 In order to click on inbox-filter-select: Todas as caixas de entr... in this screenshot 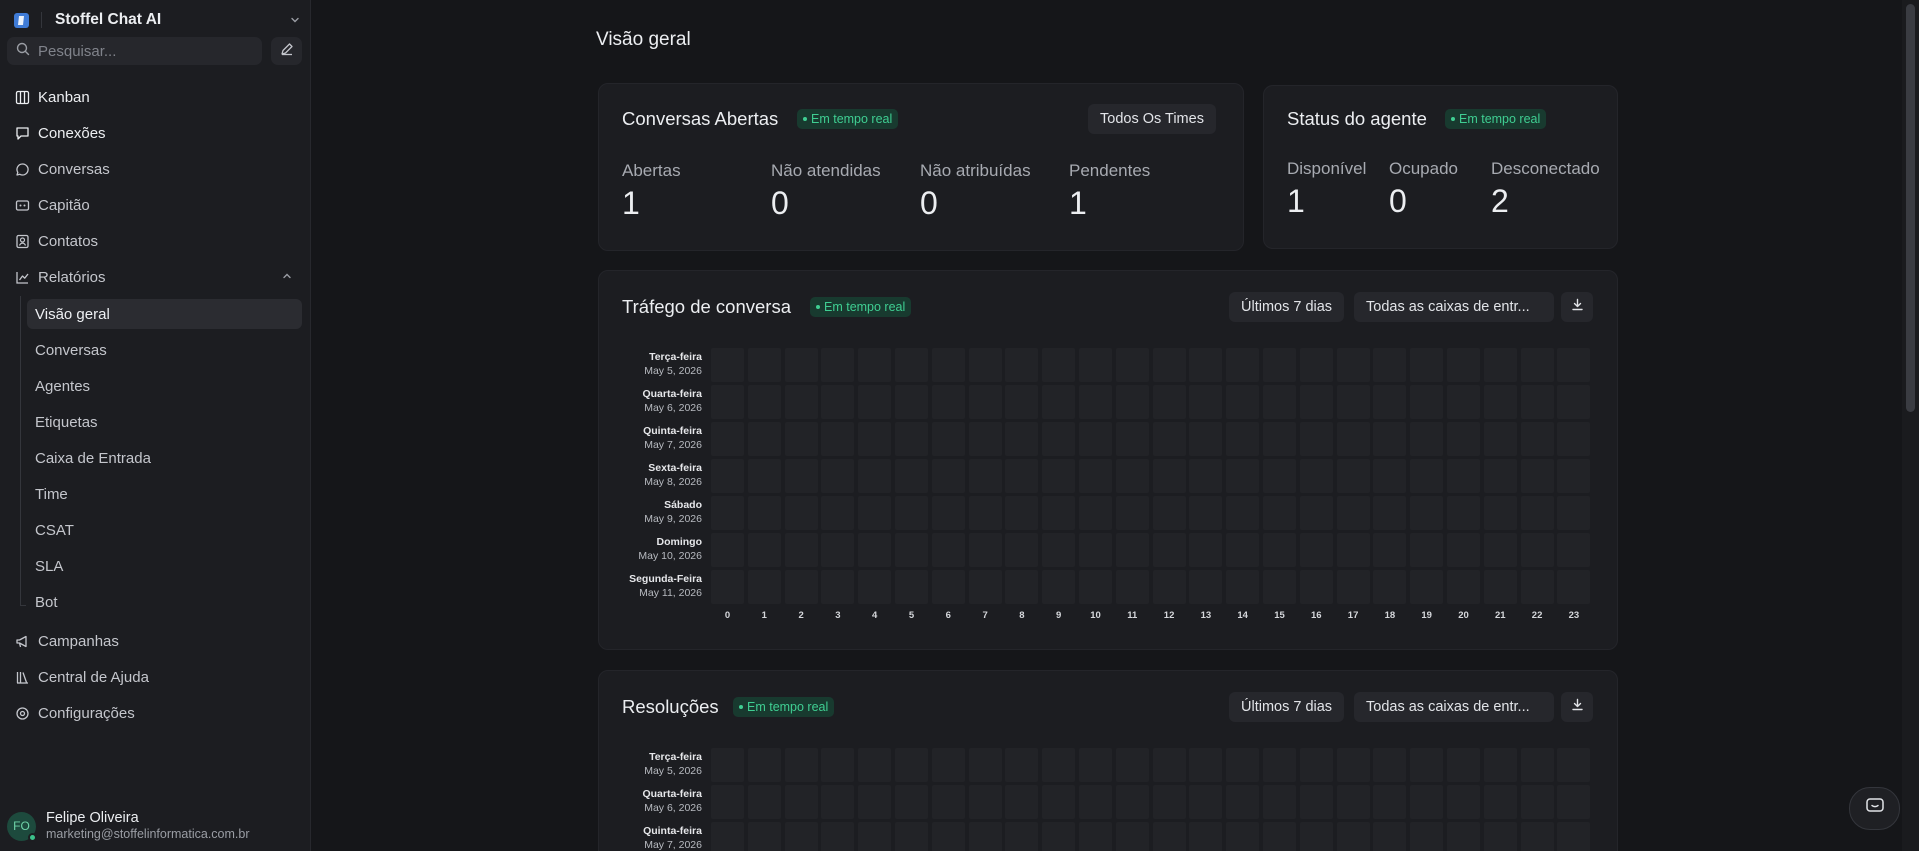, I will do `click(1454, 707)`.